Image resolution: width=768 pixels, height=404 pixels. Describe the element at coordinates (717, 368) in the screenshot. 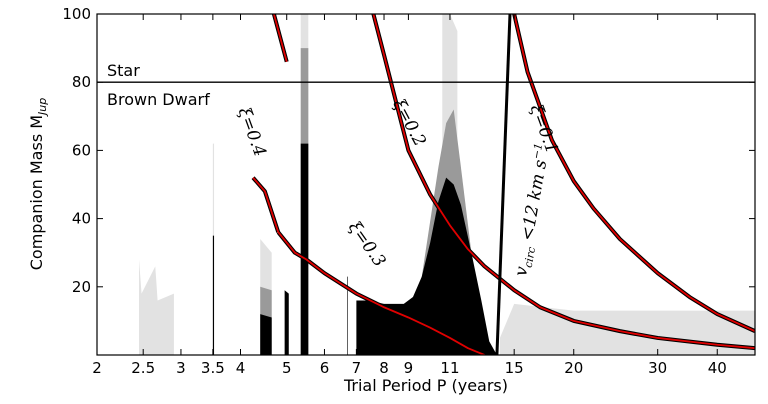

I see `x-tick-label-14: 40` at that location.